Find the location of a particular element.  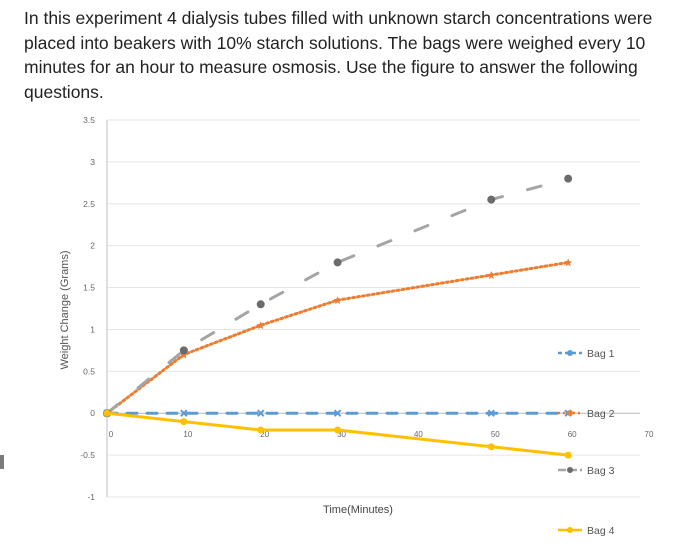

legend: Bag 1 Bag 2 Bag 3 Bag 4 is located at coordinates (586, 442).